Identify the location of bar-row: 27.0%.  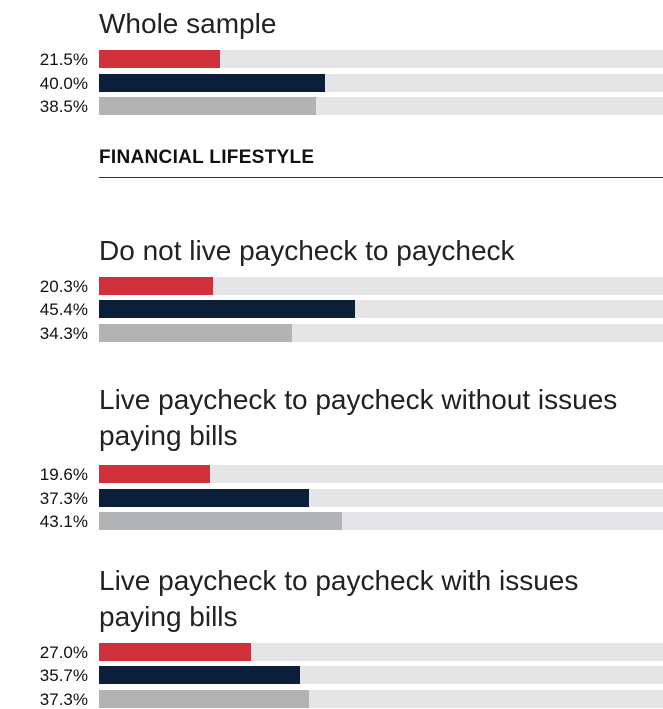
(331, 652).